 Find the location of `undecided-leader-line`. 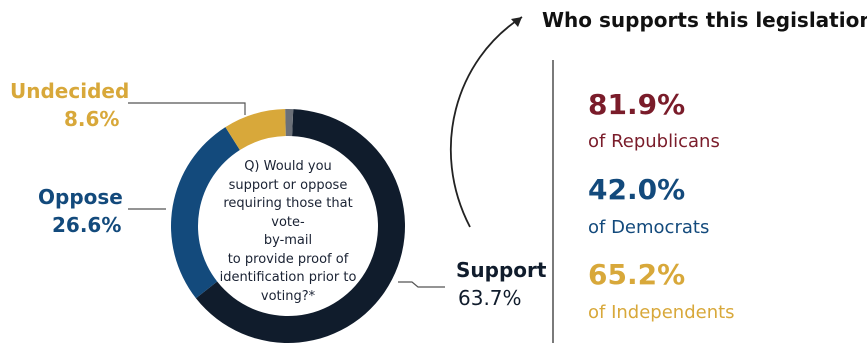

undecided-leader-line is located at coordinates (187, 108).